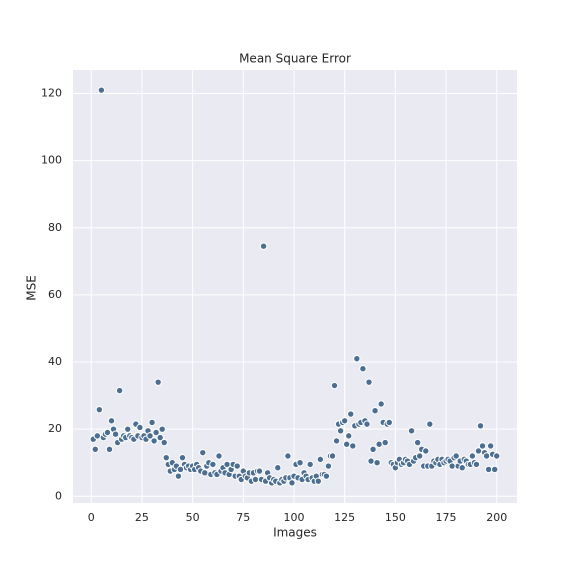  What do you see at coordinates (295, 59) in the screenshot?
I see `chart-title: Mean Square Error` at bounding box center [295, 59].